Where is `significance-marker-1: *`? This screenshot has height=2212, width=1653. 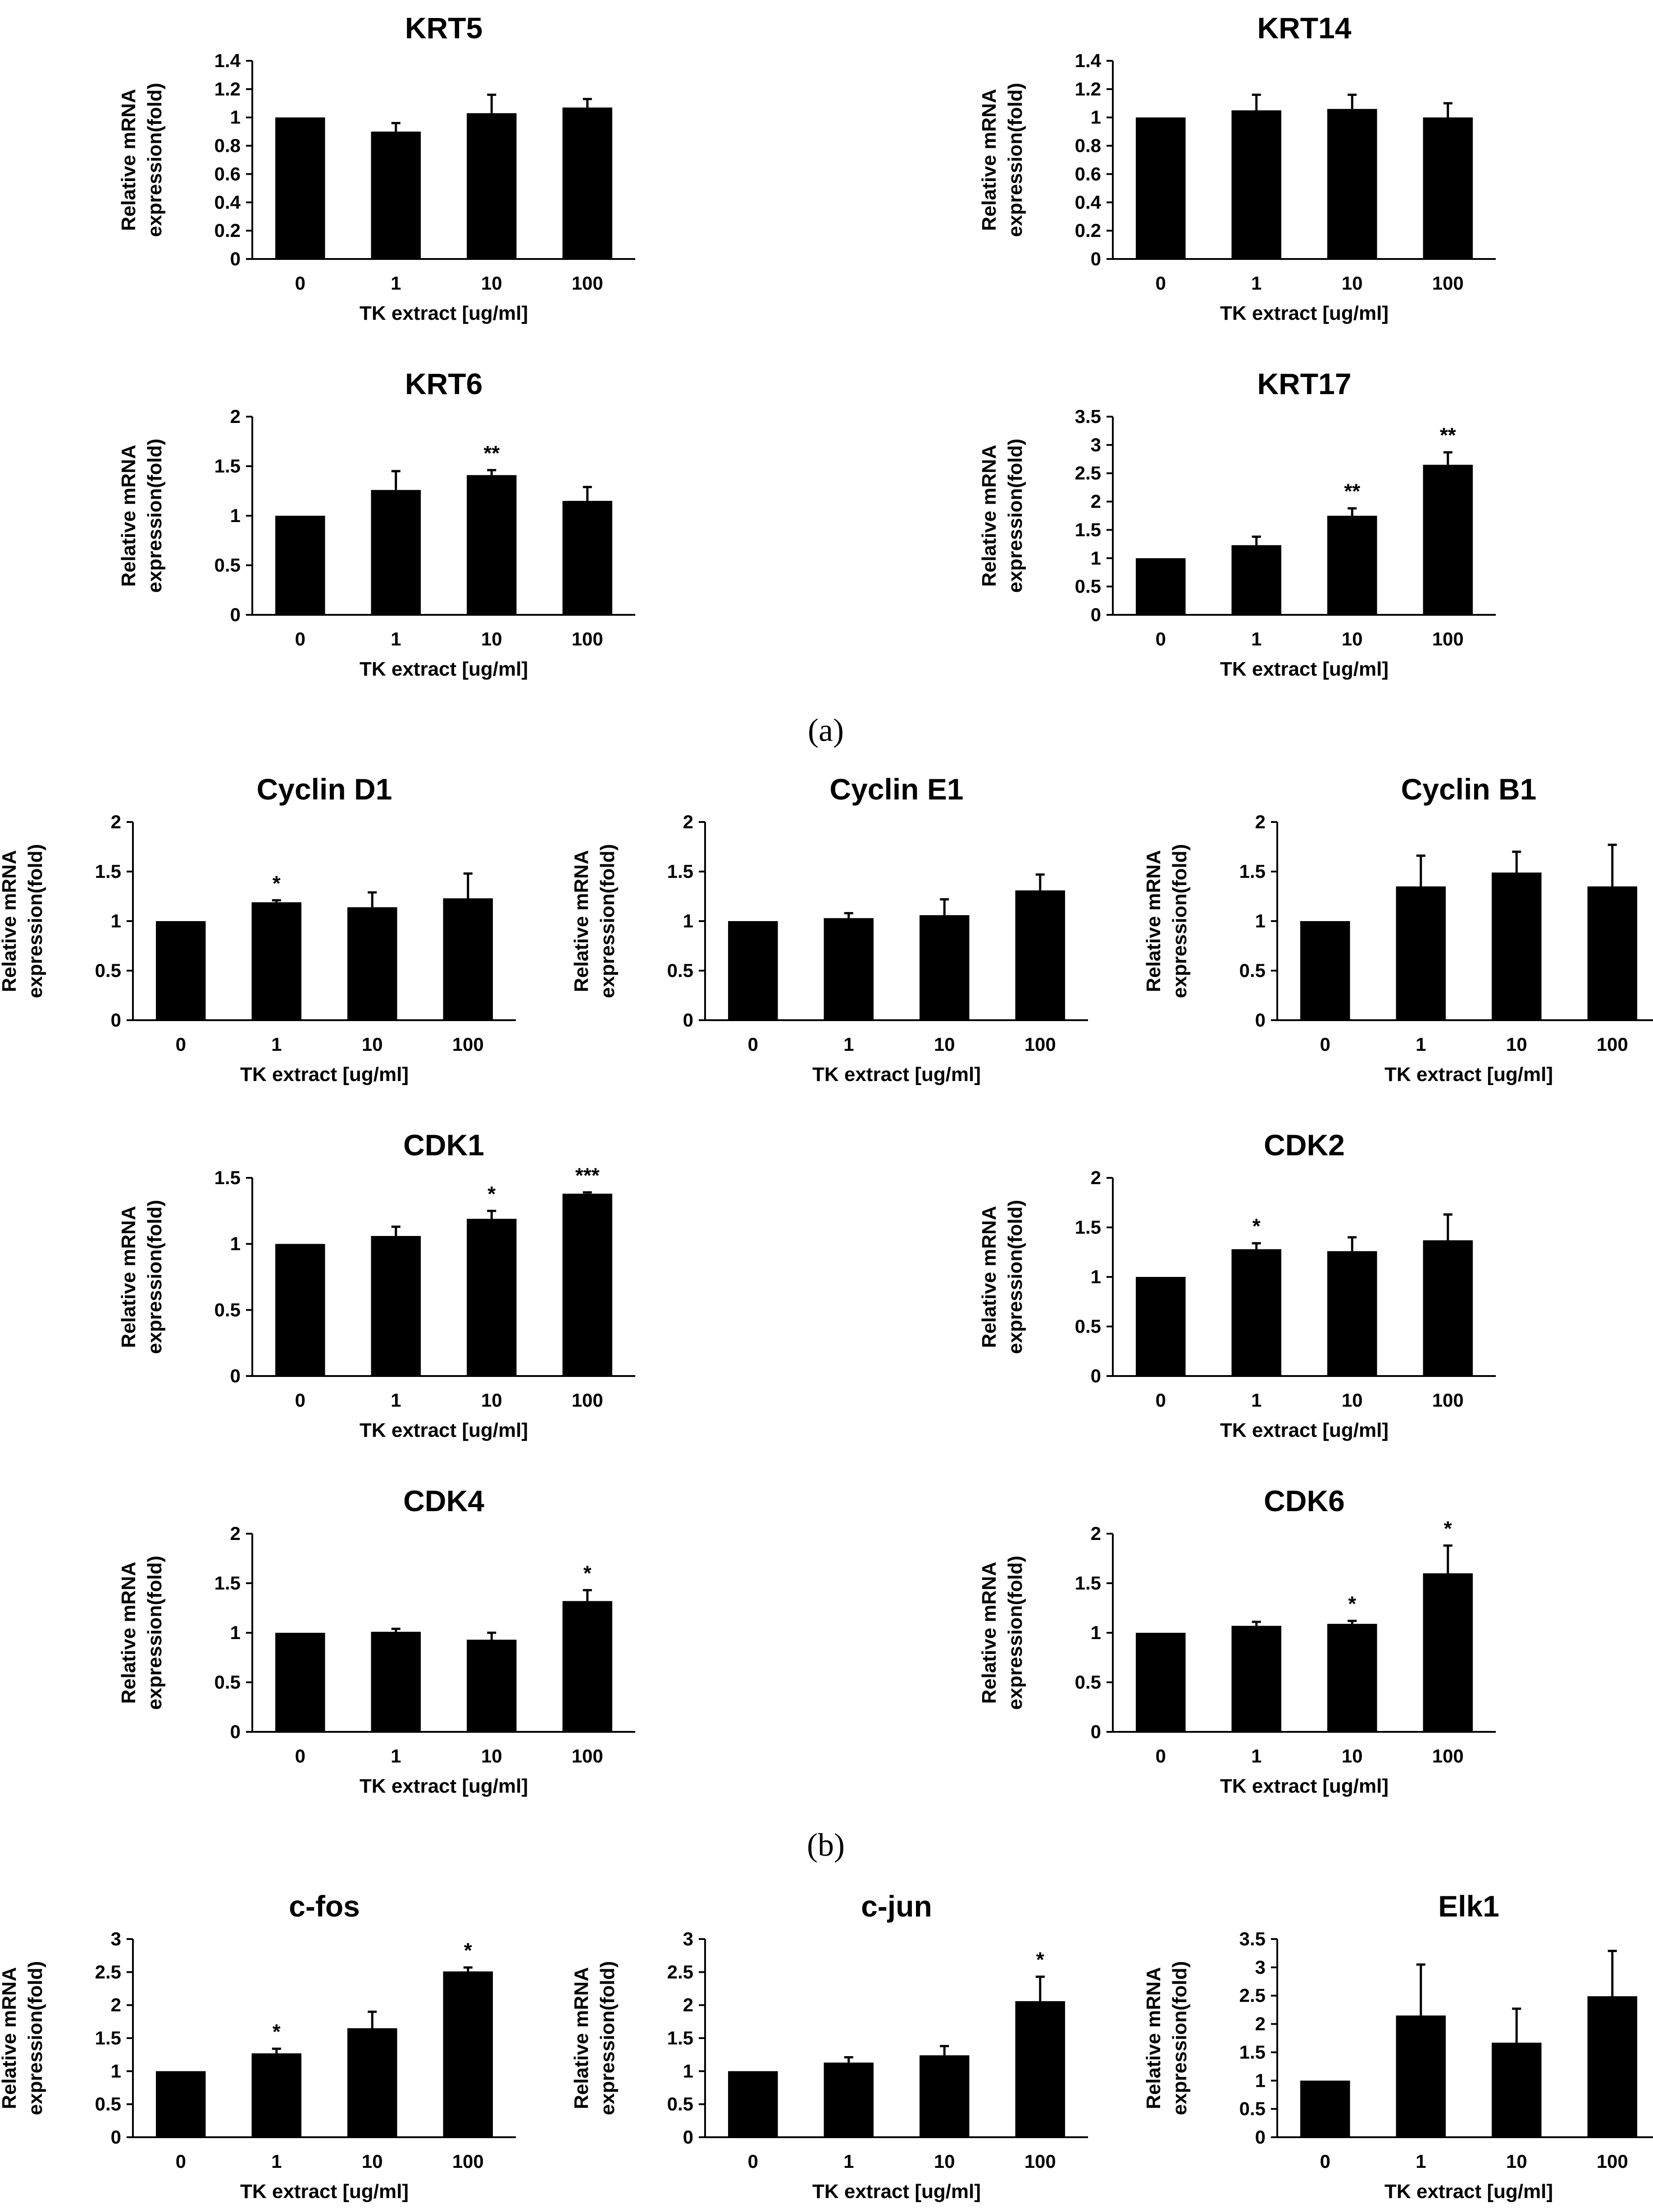 significance-marker-1: * is located at coordinates (1257, 1226).